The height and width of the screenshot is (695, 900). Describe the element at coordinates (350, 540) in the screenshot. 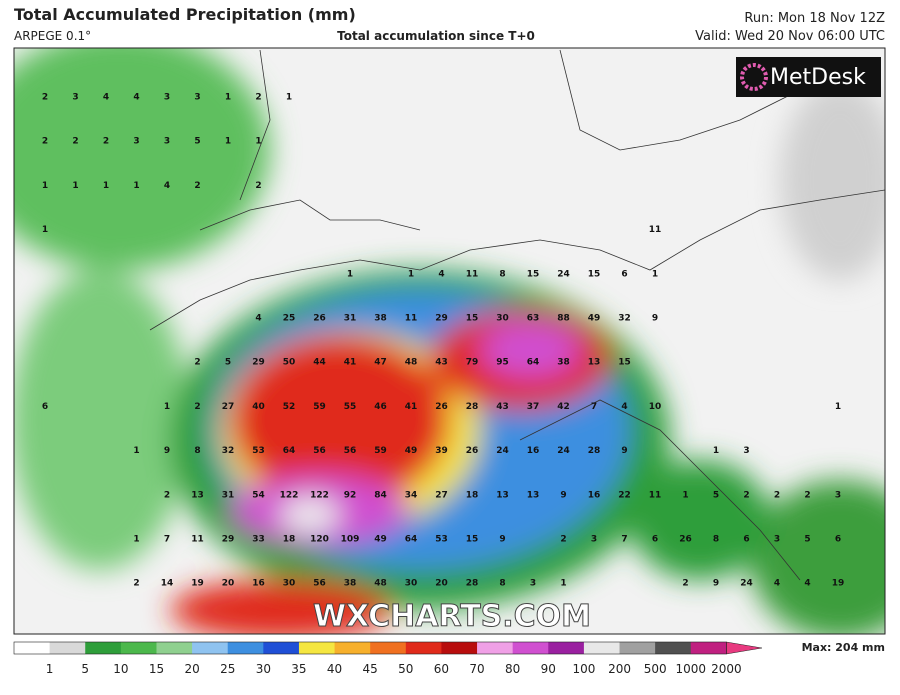

I see `station-value: 109` at that location.